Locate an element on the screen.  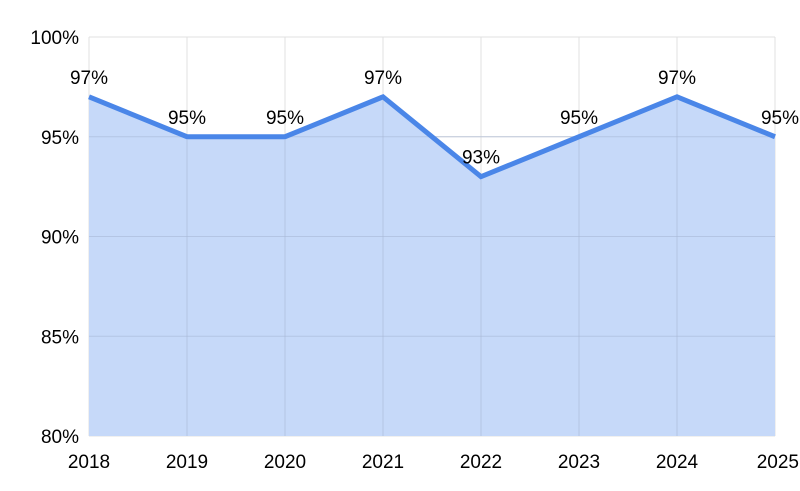
x-tick-label: 2021 is located at coordinates (383, 462).